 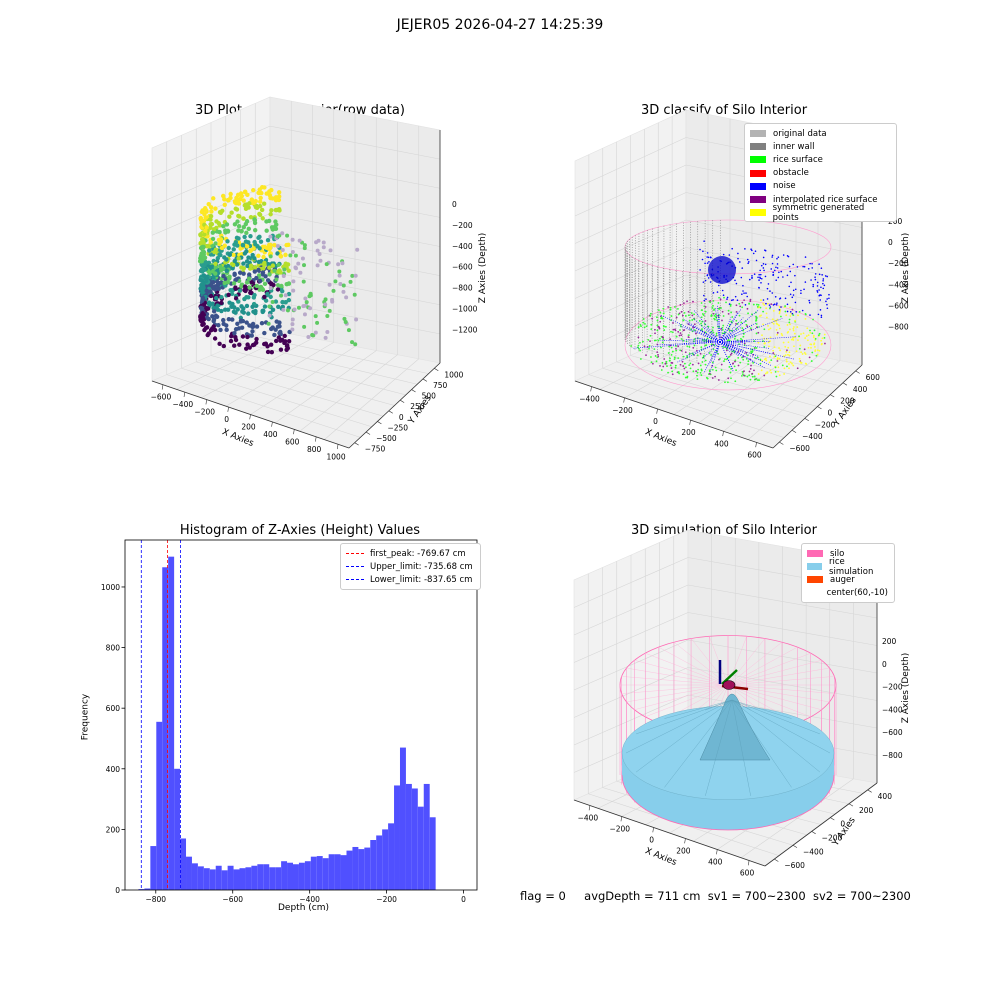 What do you see at coordinates (861, 896) in the screenshot?
I see `sv2-text: sv2 = 700~2300` at bounding box center [861, 896].